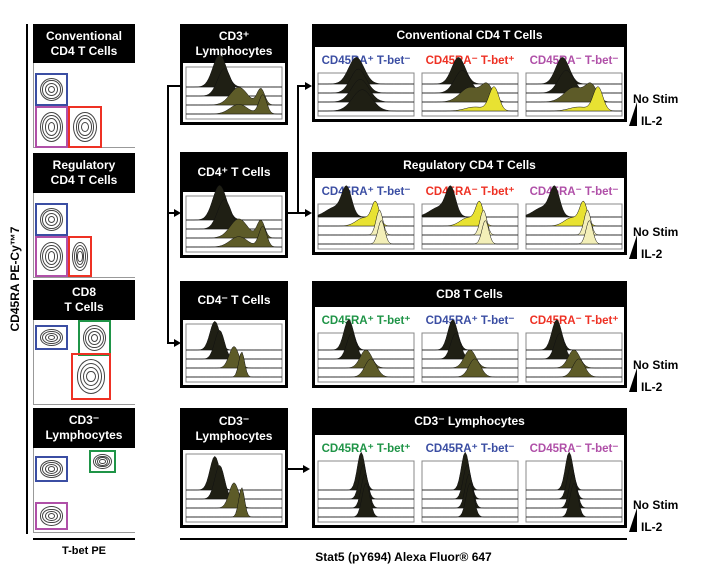  I want to click on histogram-yellow, so click(366, 213).